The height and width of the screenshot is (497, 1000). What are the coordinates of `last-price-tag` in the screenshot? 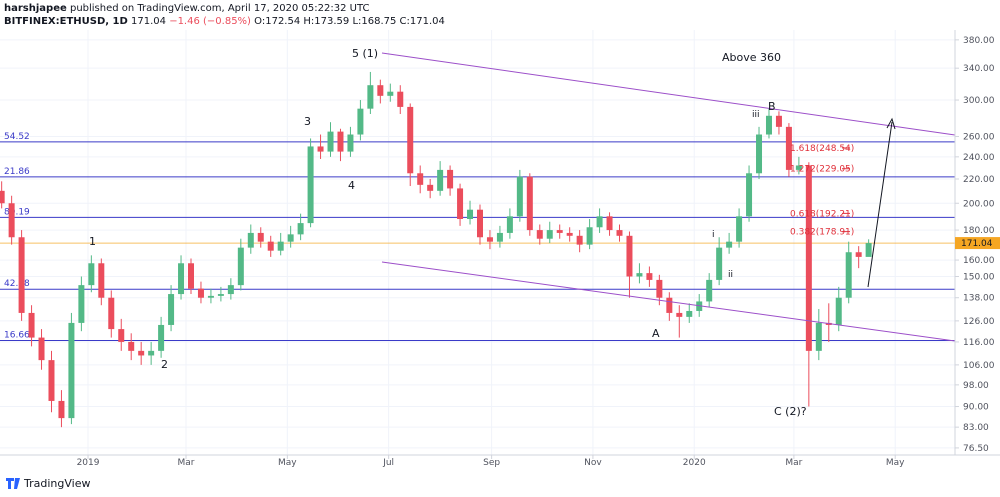 It's located at (977, 243).